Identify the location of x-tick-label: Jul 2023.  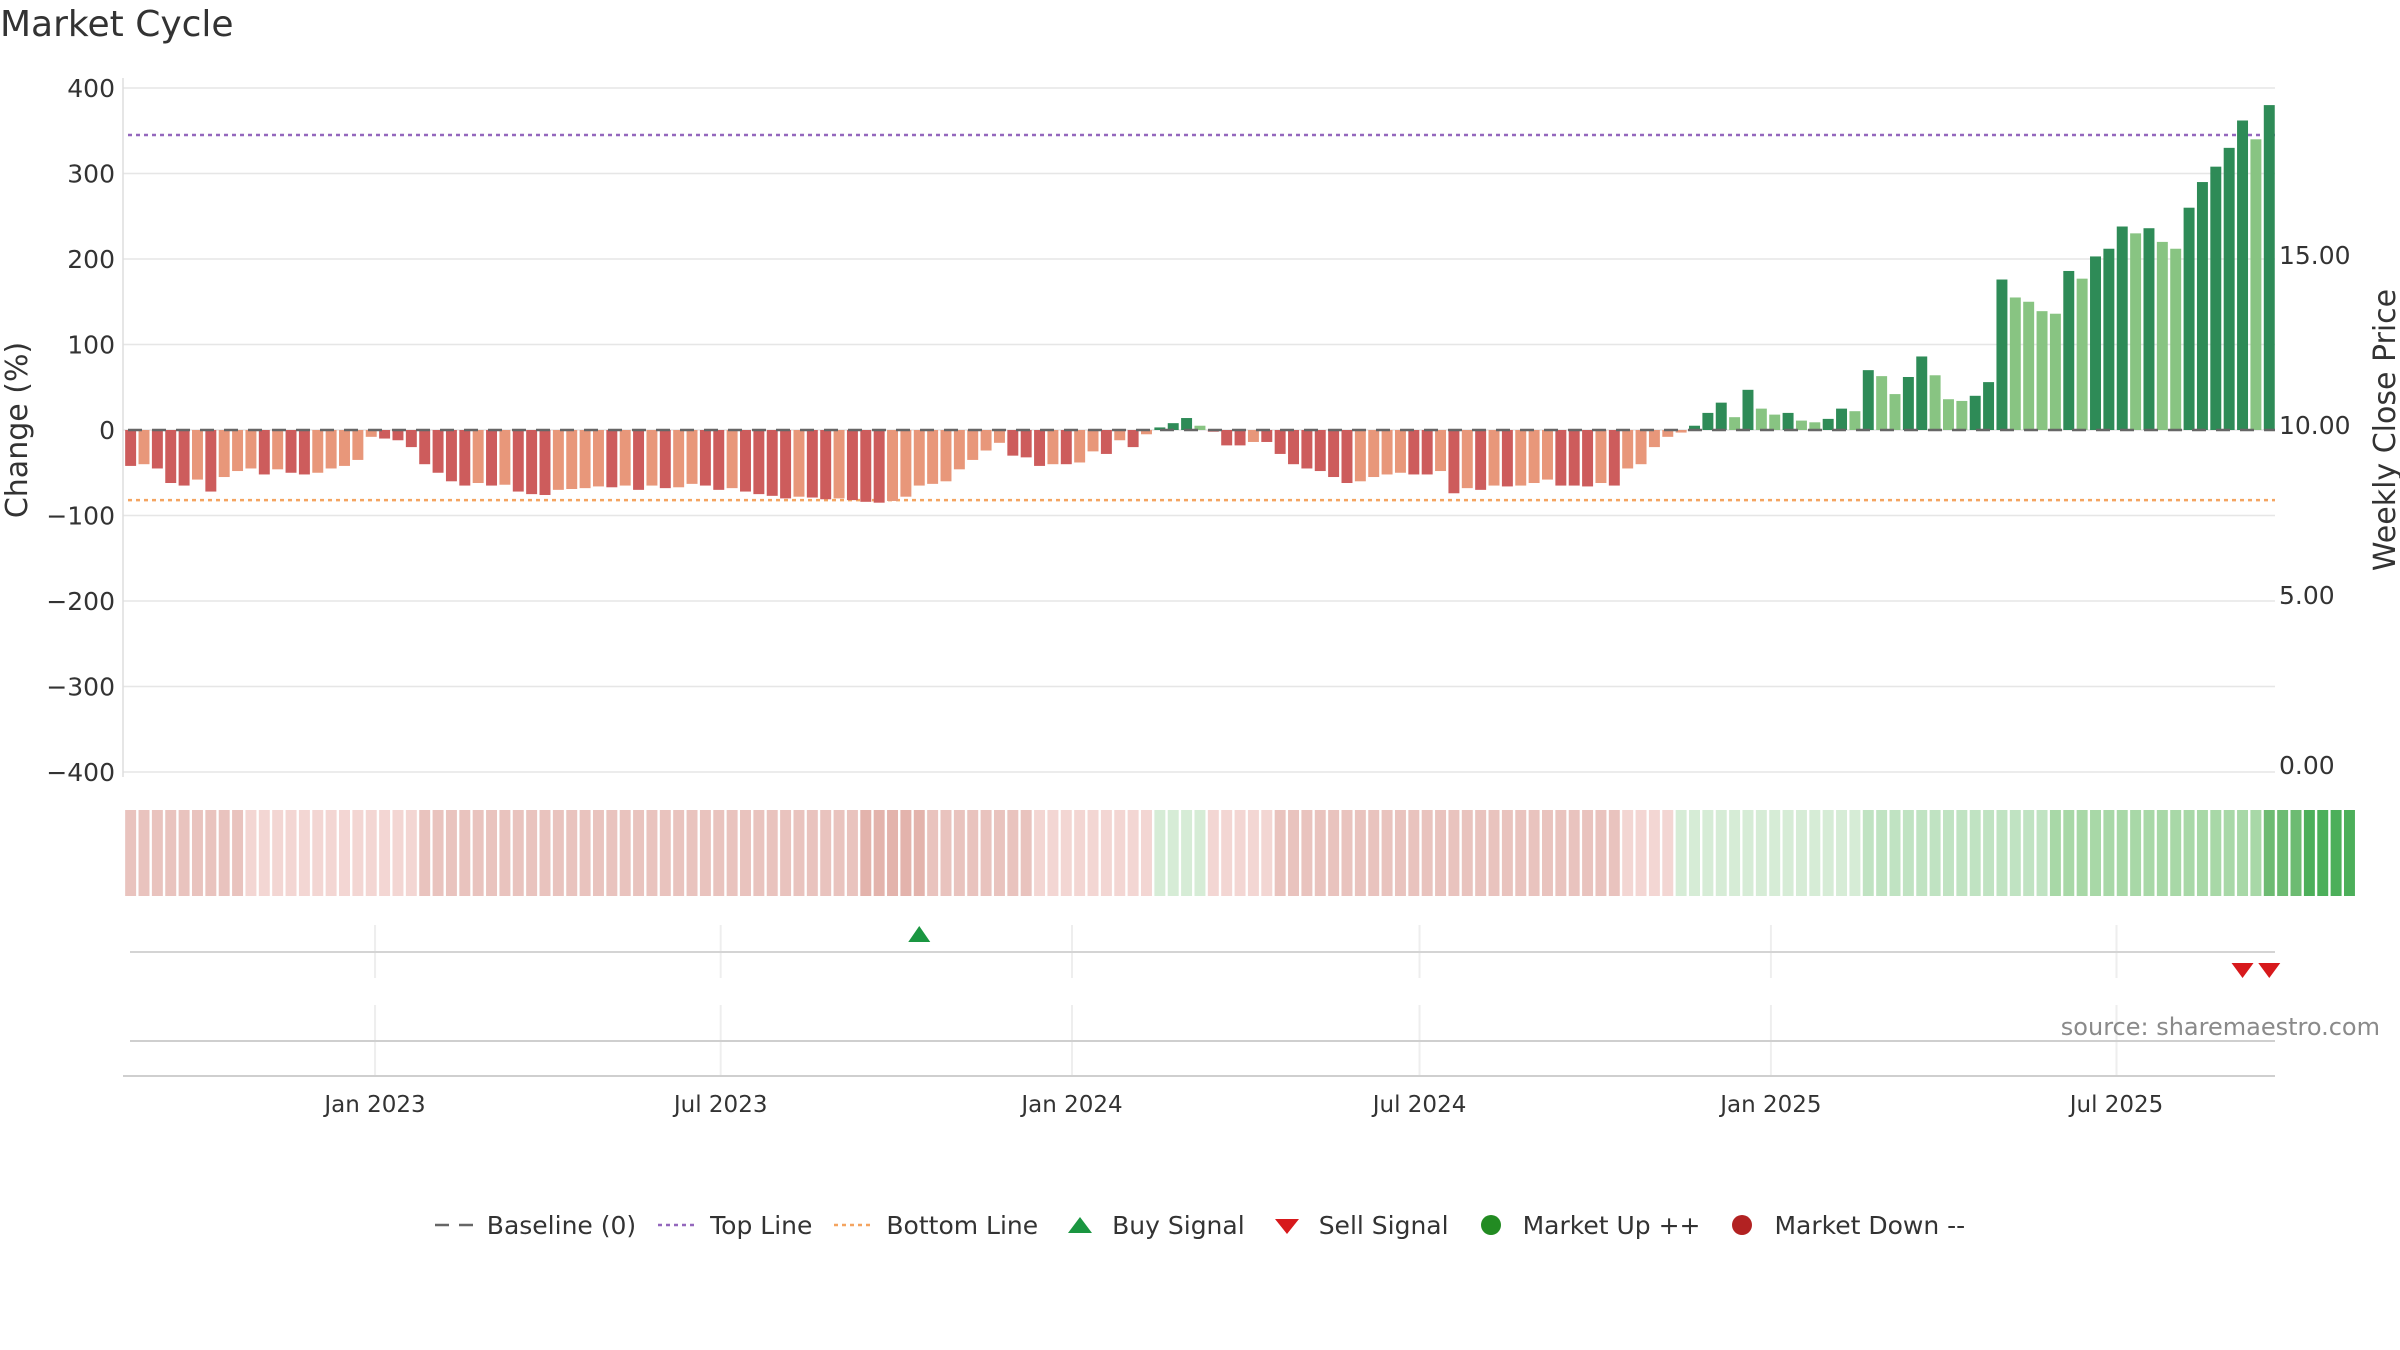
(720, 1105).